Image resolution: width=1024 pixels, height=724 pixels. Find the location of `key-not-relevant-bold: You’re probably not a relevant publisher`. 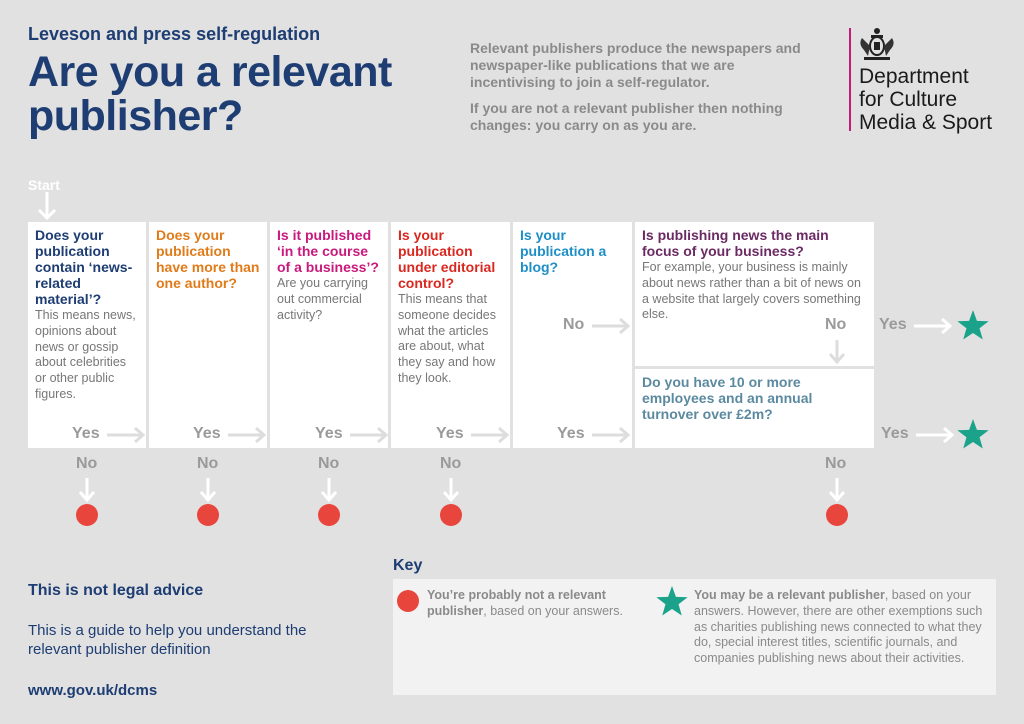

key-not-relevant-bold: You’re probably not a relevant publisher is located at coordinates (516, 603).